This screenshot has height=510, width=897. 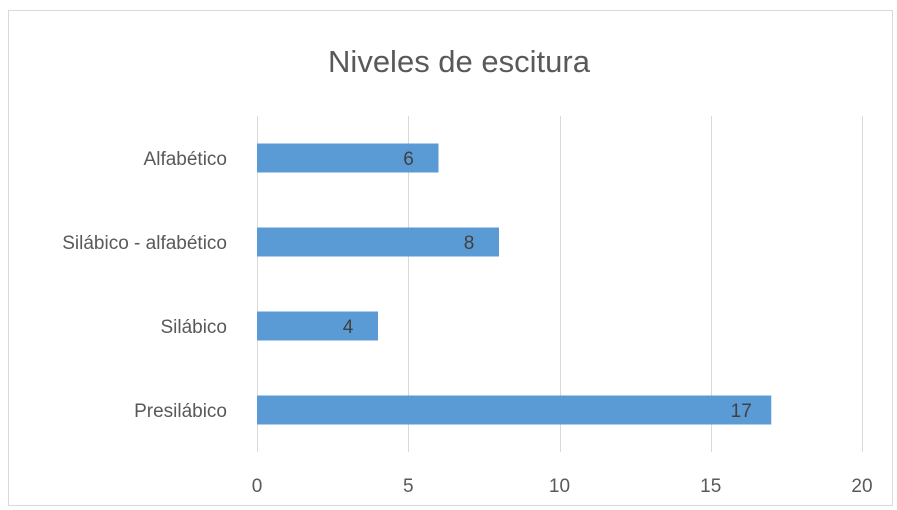 I want to click on data-label-2: 8, so click(x=469, y=243).